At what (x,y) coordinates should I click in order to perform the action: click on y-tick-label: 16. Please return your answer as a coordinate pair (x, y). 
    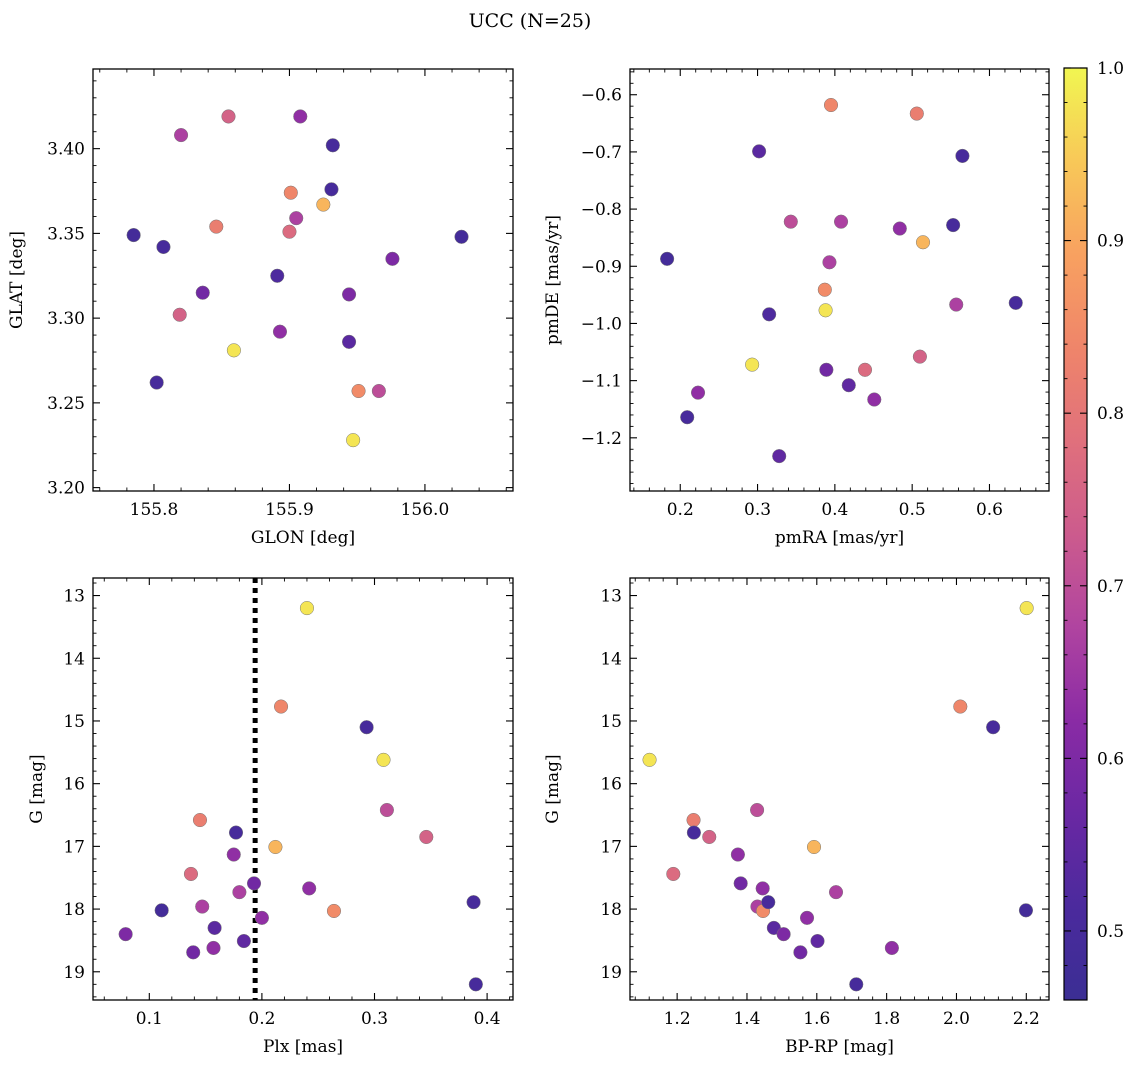
    Looking at the image, I should click on (611, 785).